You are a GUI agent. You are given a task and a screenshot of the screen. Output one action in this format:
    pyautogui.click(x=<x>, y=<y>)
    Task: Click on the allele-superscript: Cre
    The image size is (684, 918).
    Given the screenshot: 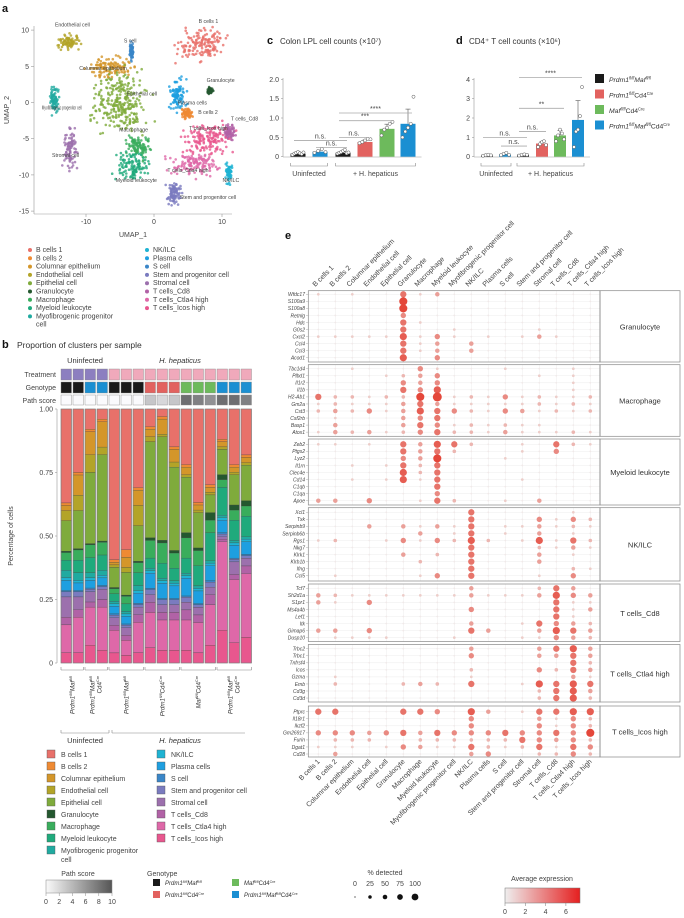 What is the action you would take?
    pyautogui.click(x=273, y=882)
    